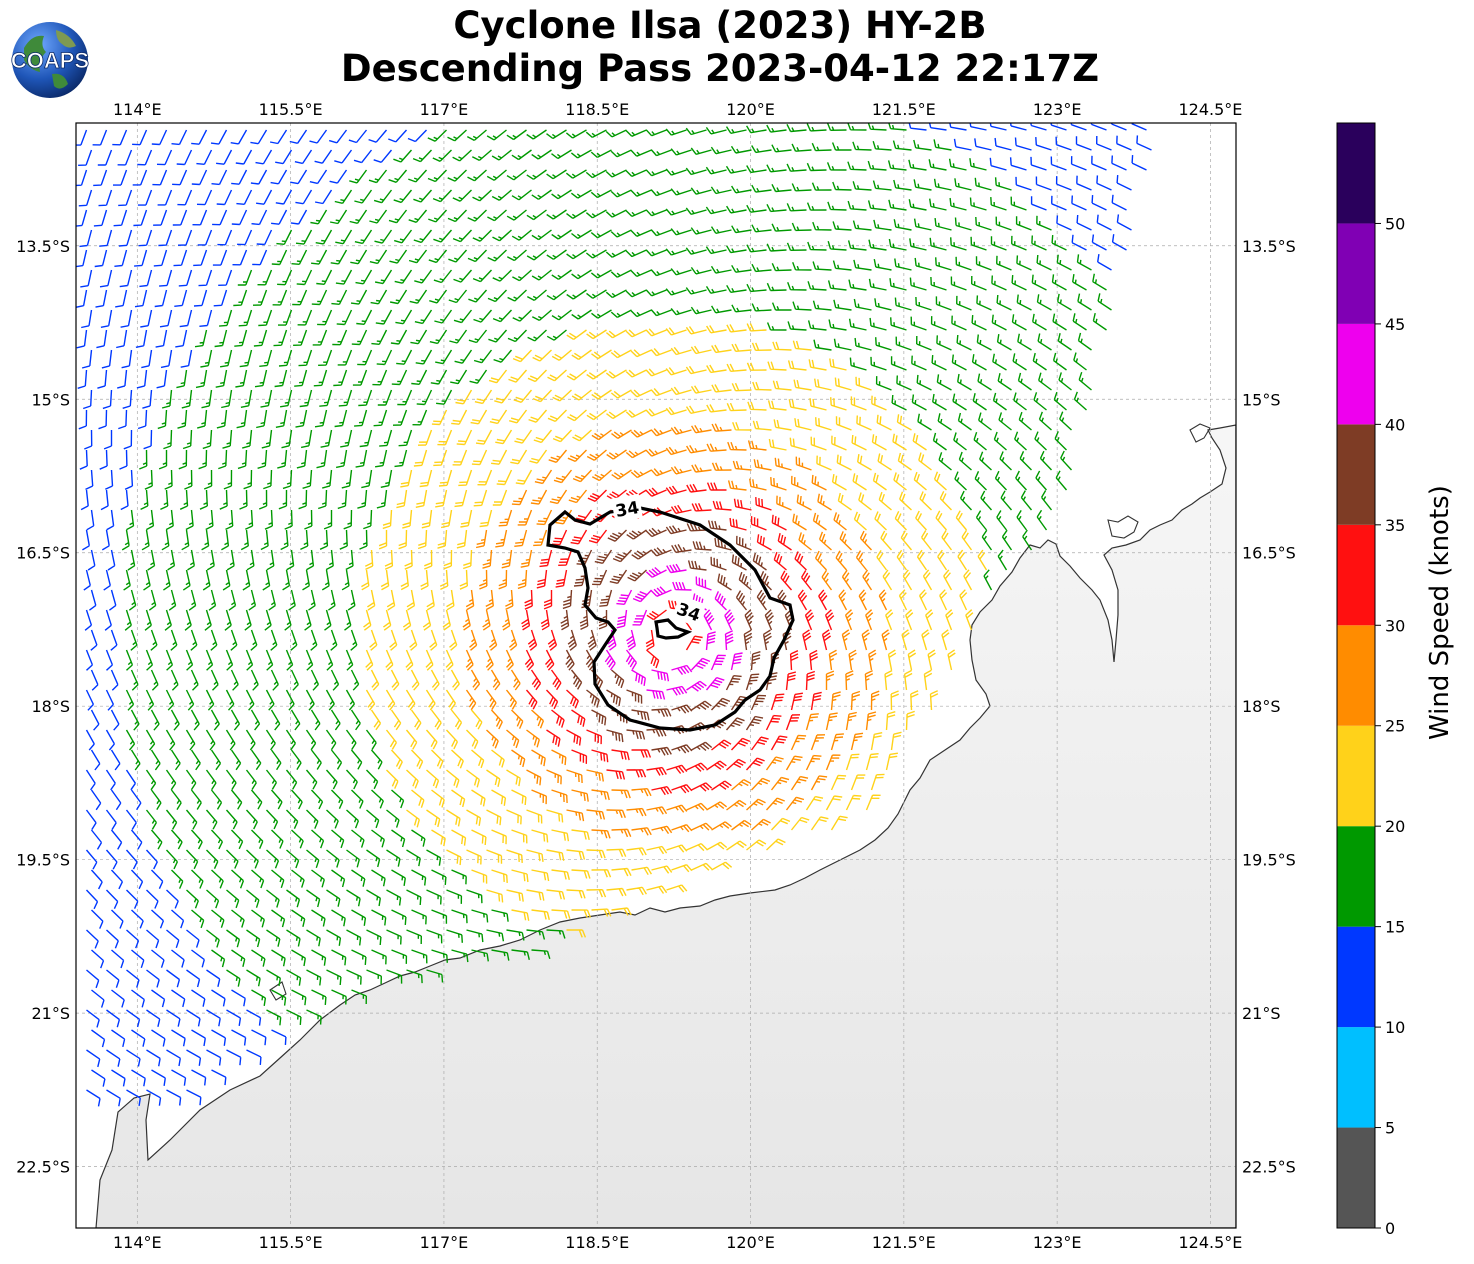  Describe the element at coordinates (1356, 675) in the screenshot. I see `colorbar-frame` at that location.